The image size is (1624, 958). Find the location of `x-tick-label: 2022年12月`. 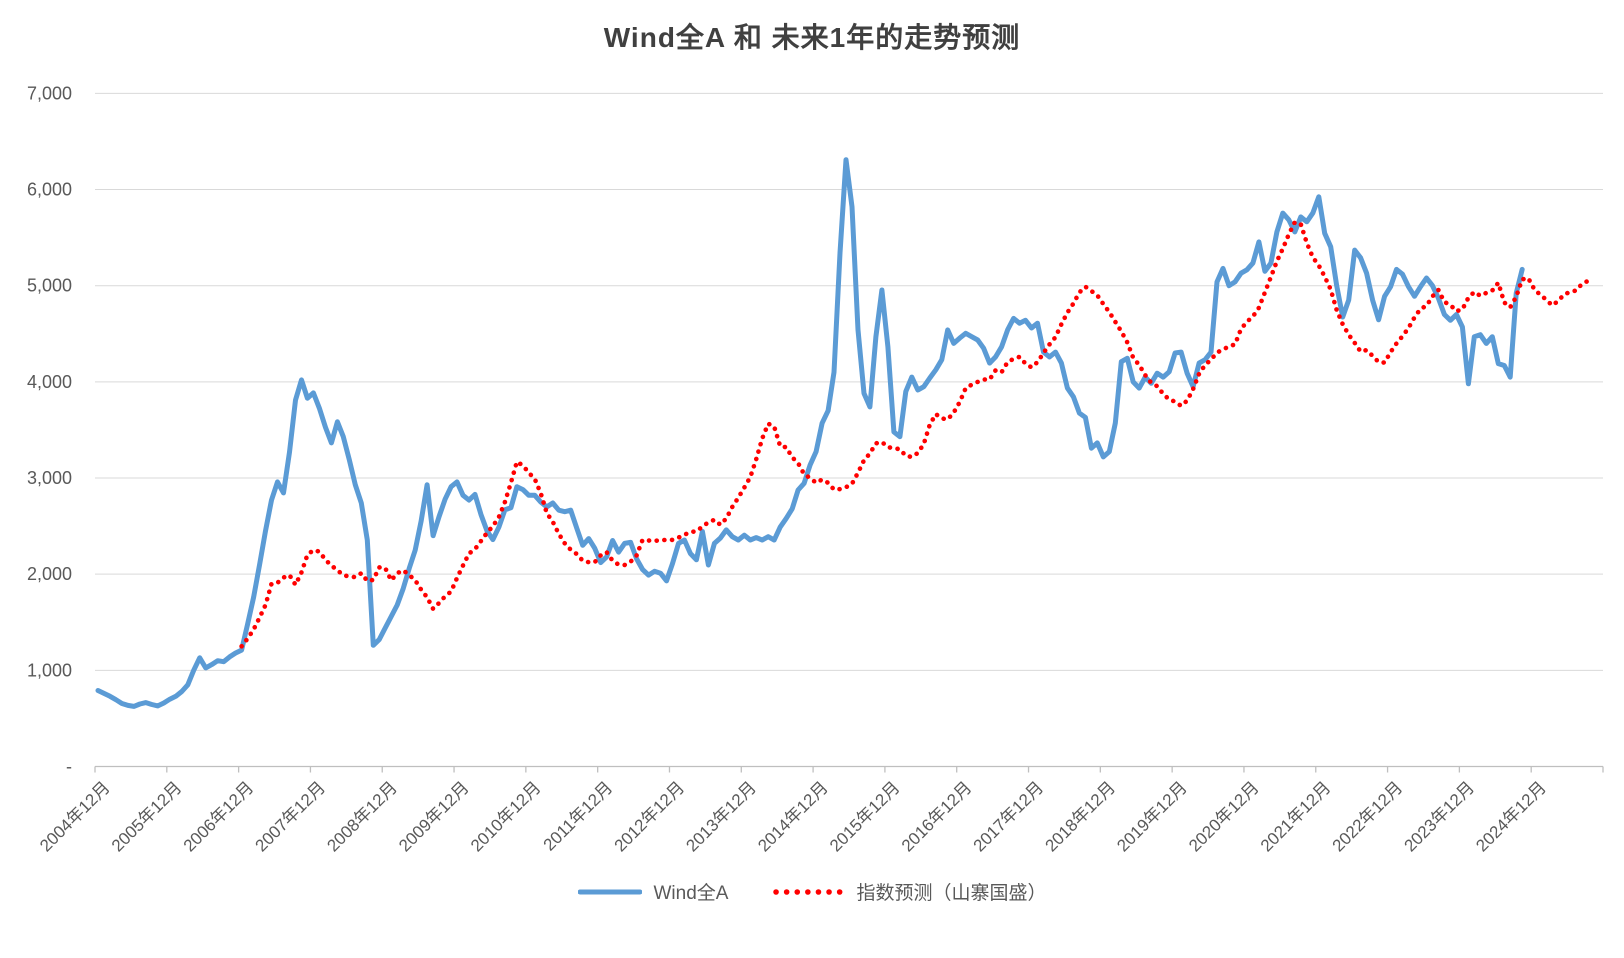

x-tick-label: 2022年12月 is located at coordinates (1368, 817).